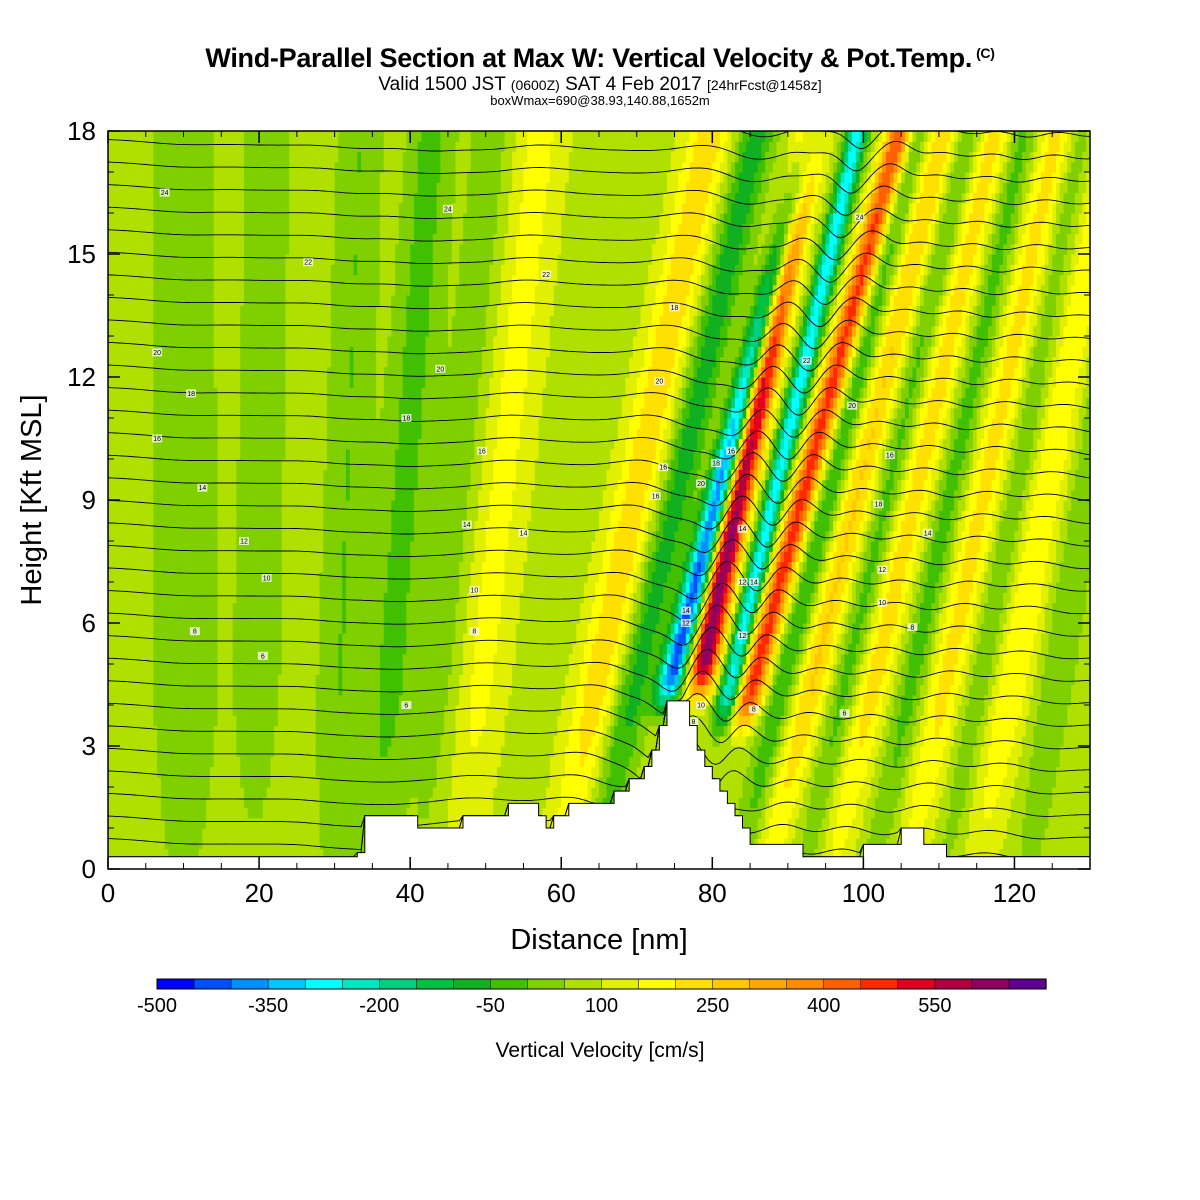  Describe the element at coordinates (985, 53) in the screenshot. I see `copyright-mark: (C)` at that location.